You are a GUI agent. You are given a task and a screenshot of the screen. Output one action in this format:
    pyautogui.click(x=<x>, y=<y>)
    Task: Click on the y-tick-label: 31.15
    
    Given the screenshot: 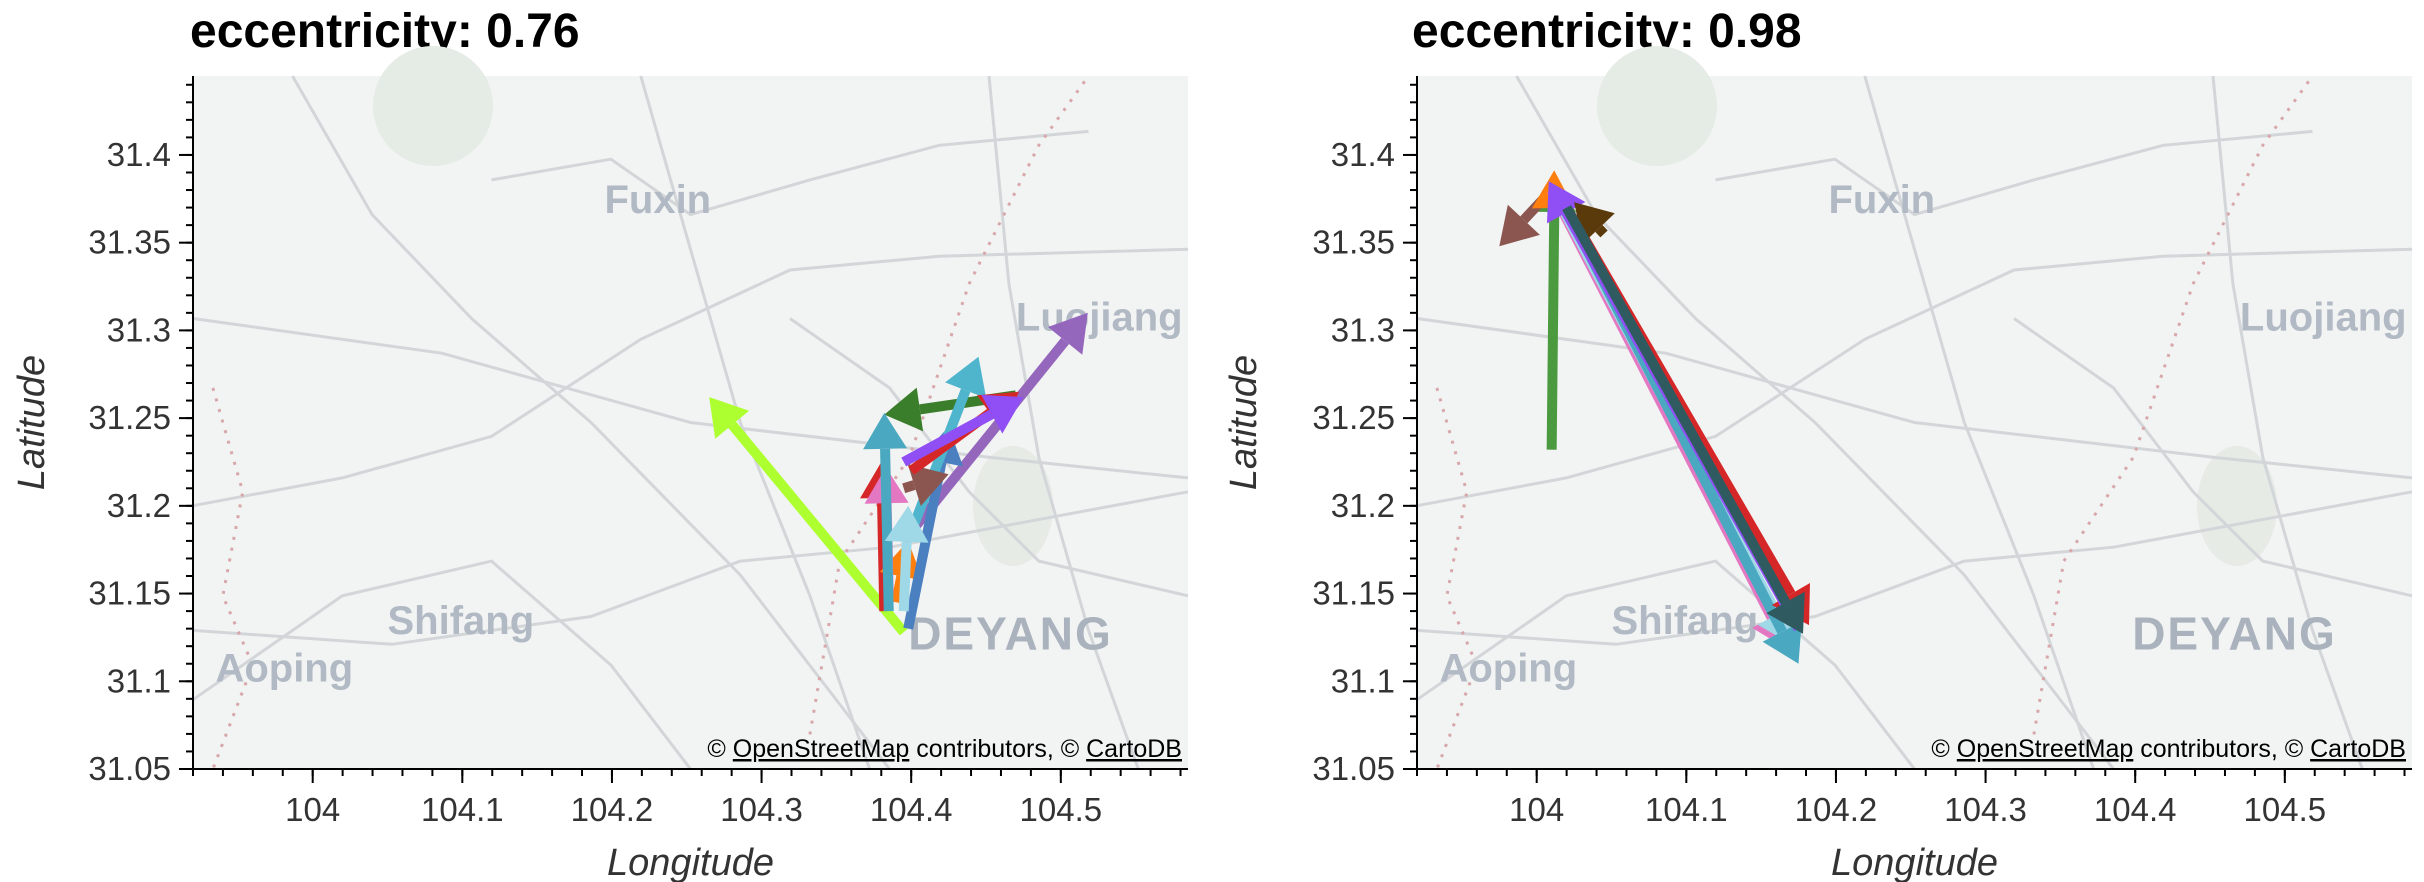 What is the action you would take?
    pyautogui.click(x=1353, y=593)
    